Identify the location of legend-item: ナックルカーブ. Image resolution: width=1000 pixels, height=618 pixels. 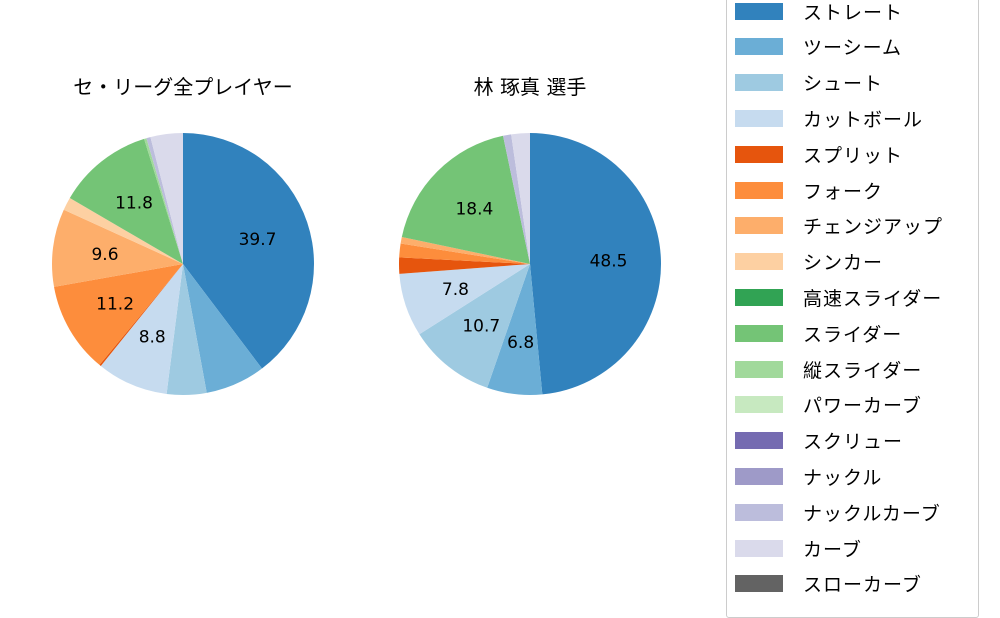
(838, 512).